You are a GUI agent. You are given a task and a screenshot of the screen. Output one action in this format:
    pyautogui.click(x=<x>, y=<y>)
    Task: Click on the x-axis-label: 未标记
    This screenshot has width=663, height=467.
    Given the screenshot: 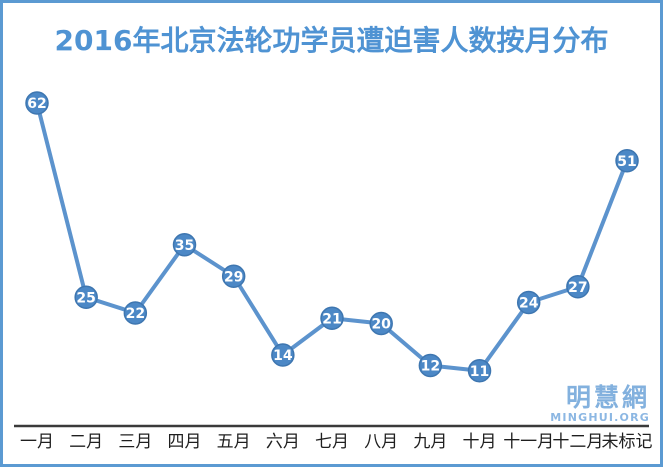 What is the action you would take?
    pyautogui.click(x=627, y=442)
    